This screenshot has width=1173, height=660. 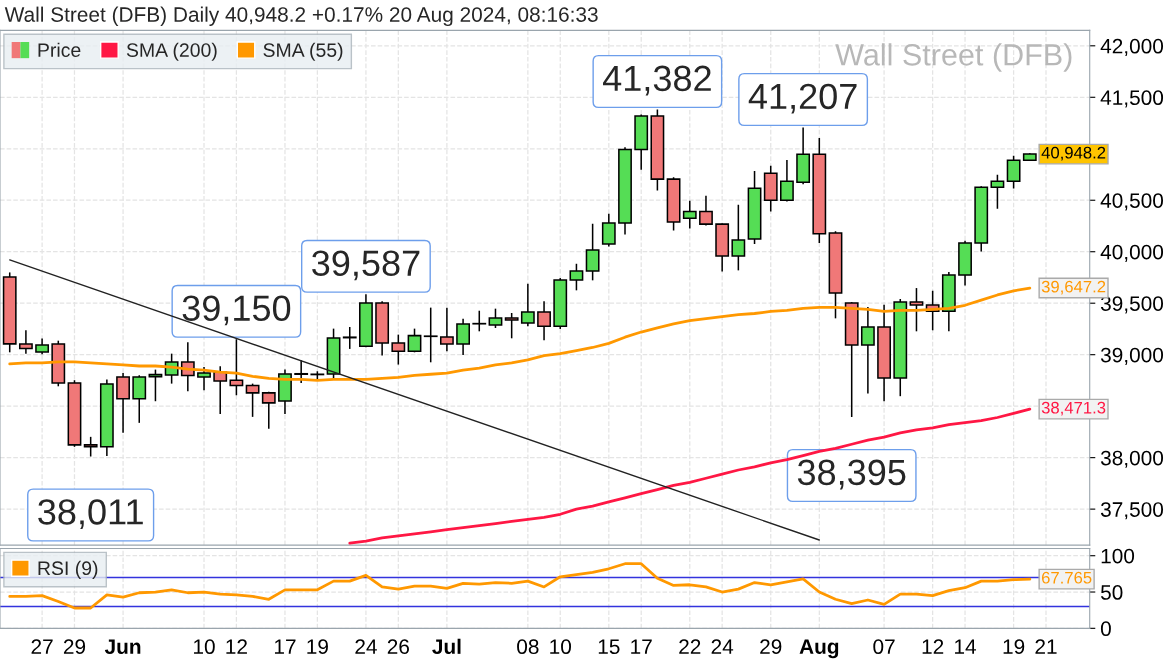 What do you see at coordinates (1073, 153) in the screenshot?
I see `text: 40,948.2` at bounding box center [1073, 153].